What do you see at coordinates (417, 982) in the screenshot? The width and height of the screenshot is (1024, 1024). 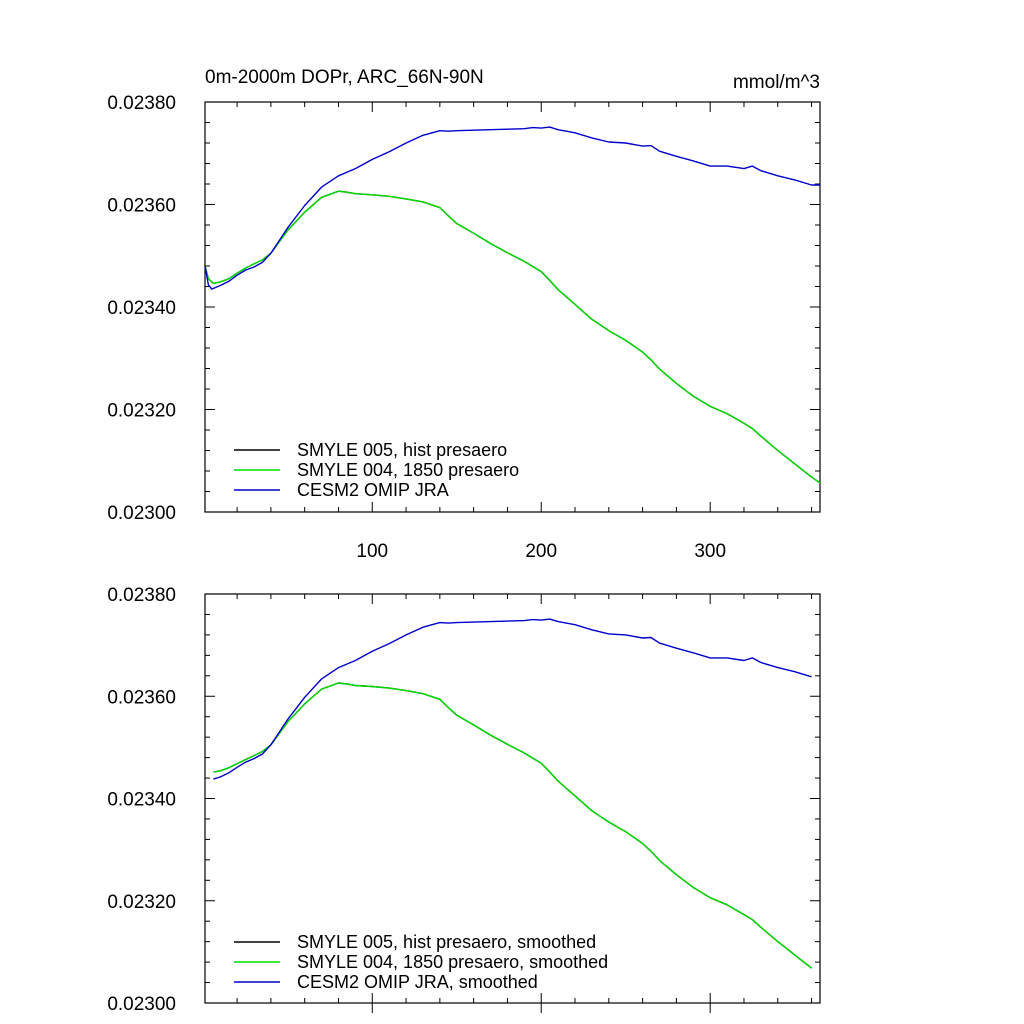 I see `legend-label: CESM2 OMIP JRA, smoothed` at bounding box center [417, 982].